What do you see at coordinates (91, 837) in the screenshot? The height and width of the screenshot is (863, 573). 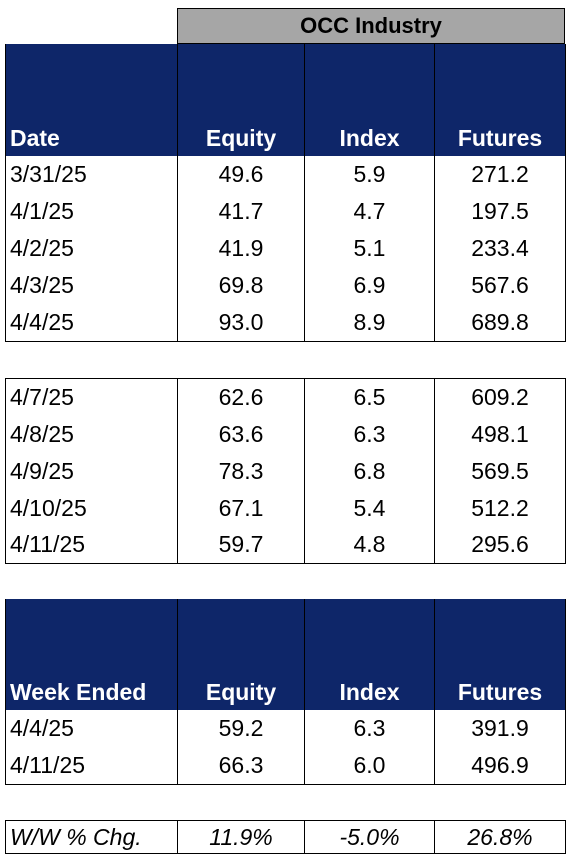 I see `change-label: W/W % Chg.` at bounding box center [91, 837].